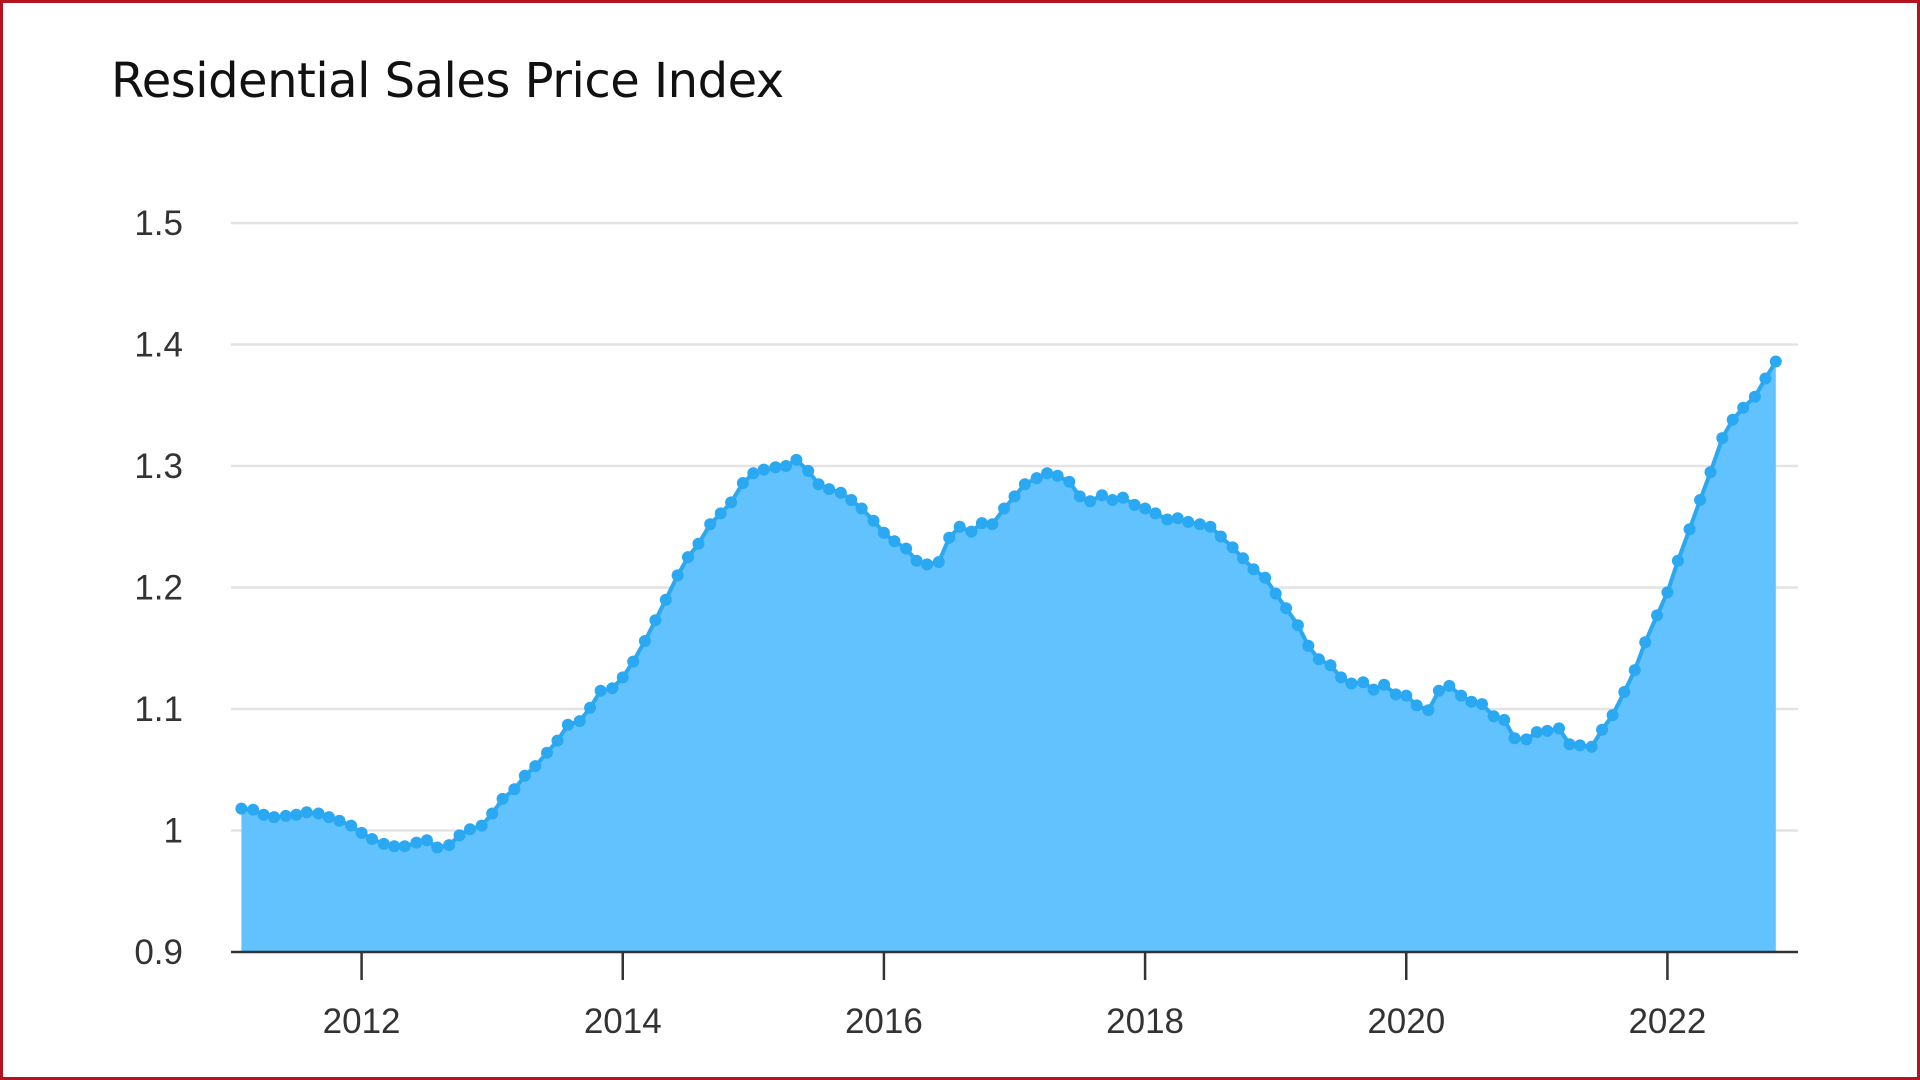 Image resolution: width=1920 pixels, height=1080 pixels. Describe the element at coordinates (158, 466) in the screenshot. I see `y-tick-label: 1.3` at that location.